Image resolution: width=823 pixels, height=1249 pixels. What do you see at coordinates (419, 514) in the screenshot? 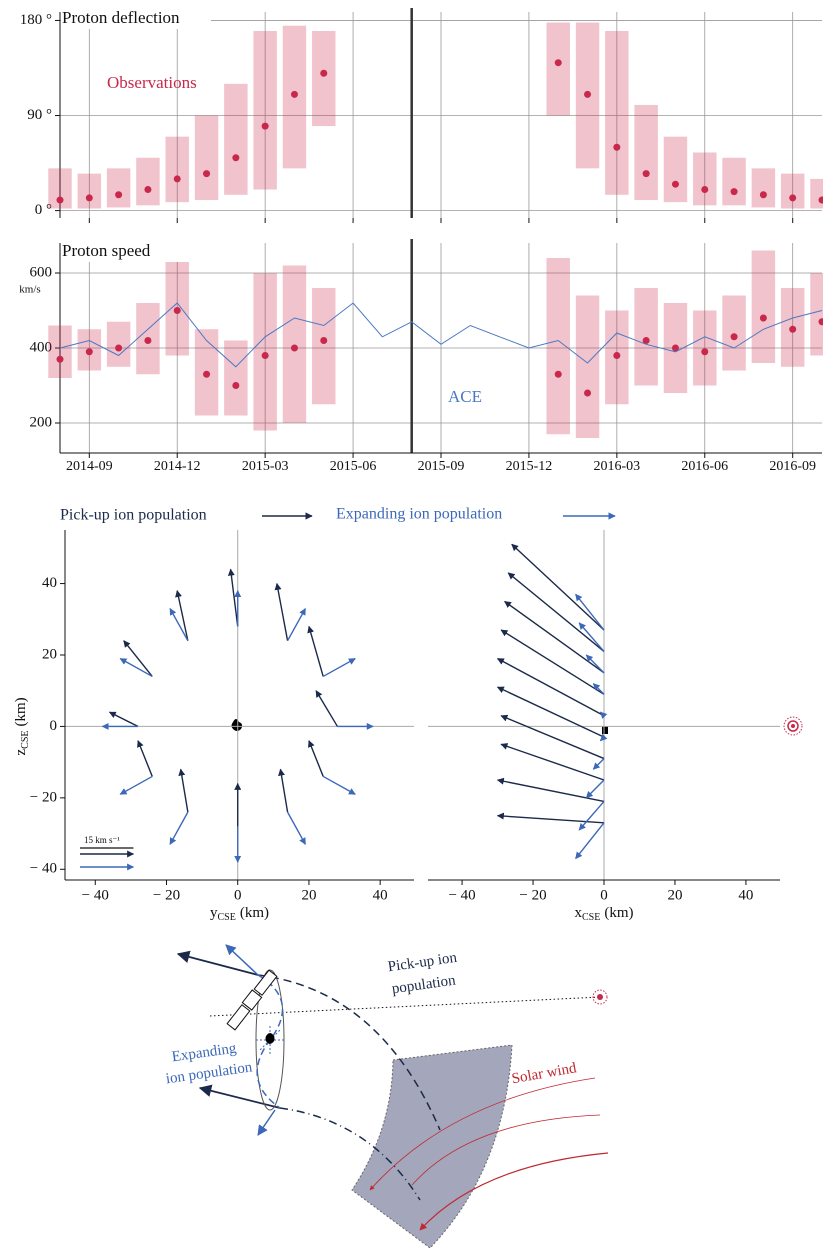
I see `legend-label: Expanding ion population` at bounding box center [419, 514].